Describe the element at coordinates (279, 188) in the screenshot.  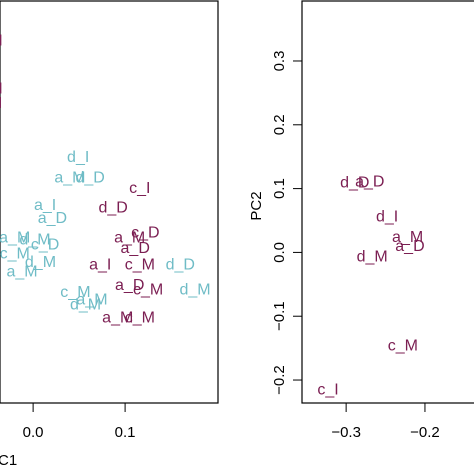
I see `y-tick-label: 0.1` at that location.